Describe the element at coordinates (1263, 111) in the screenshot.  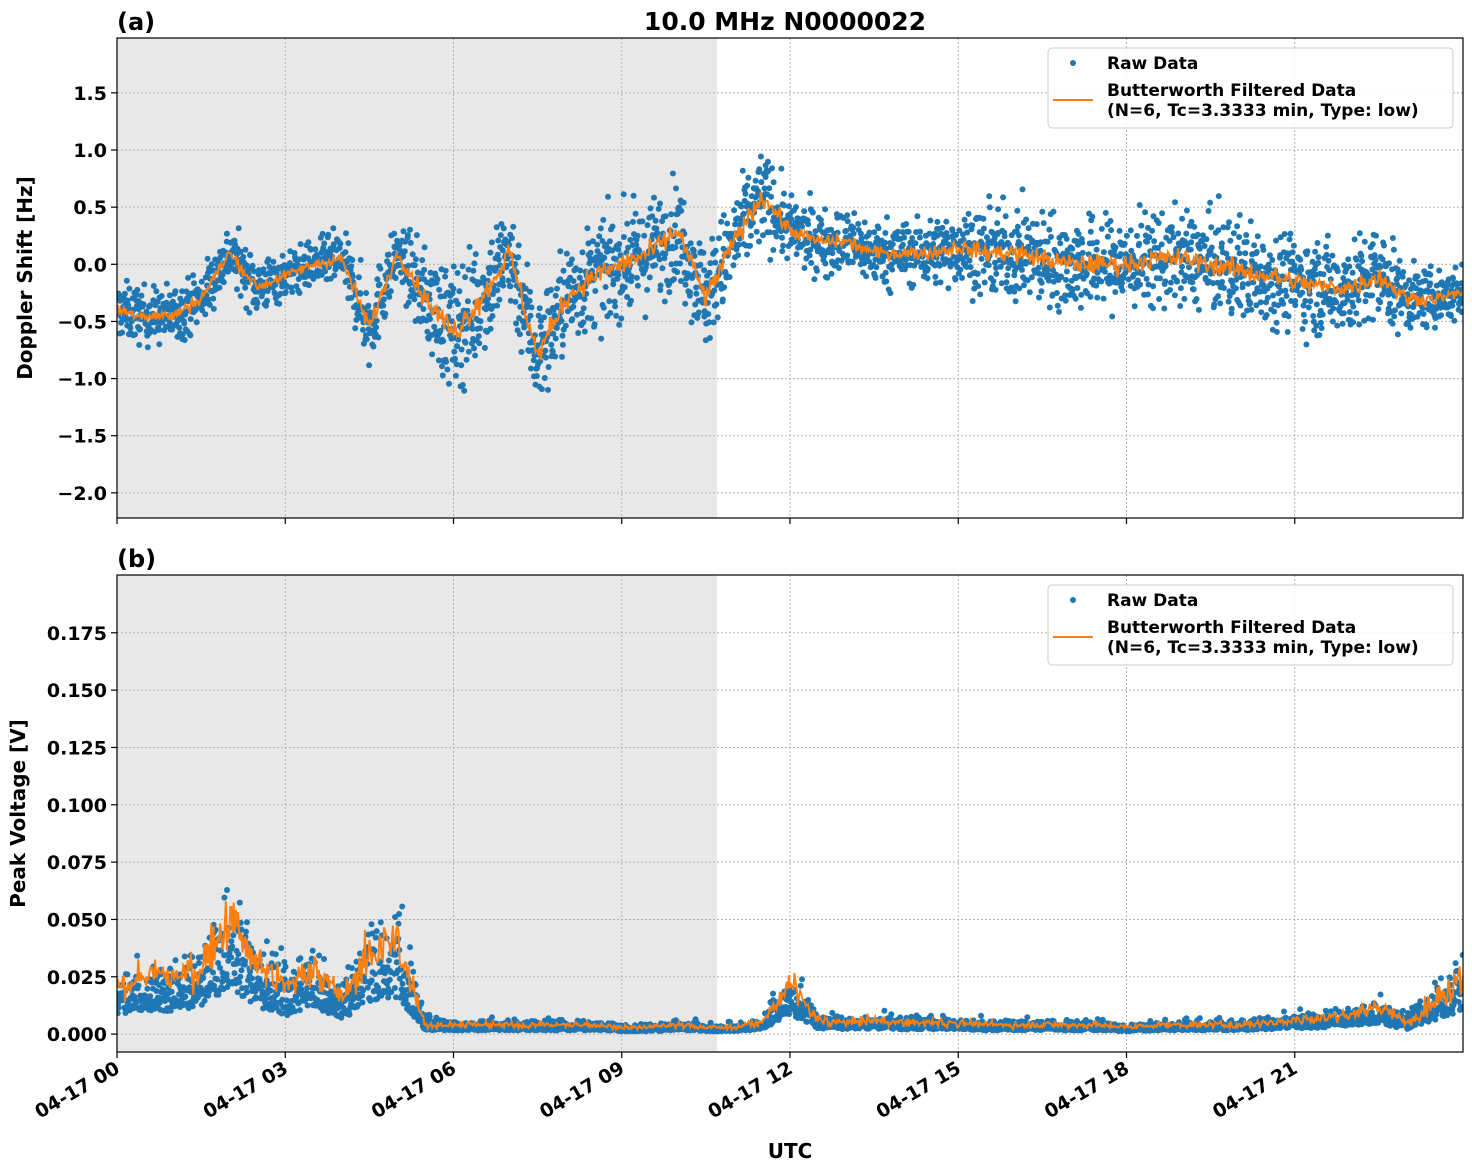
I see `legend-filtered-params: (N=6, Tc=3.3333 min, Type: low)` at that location.